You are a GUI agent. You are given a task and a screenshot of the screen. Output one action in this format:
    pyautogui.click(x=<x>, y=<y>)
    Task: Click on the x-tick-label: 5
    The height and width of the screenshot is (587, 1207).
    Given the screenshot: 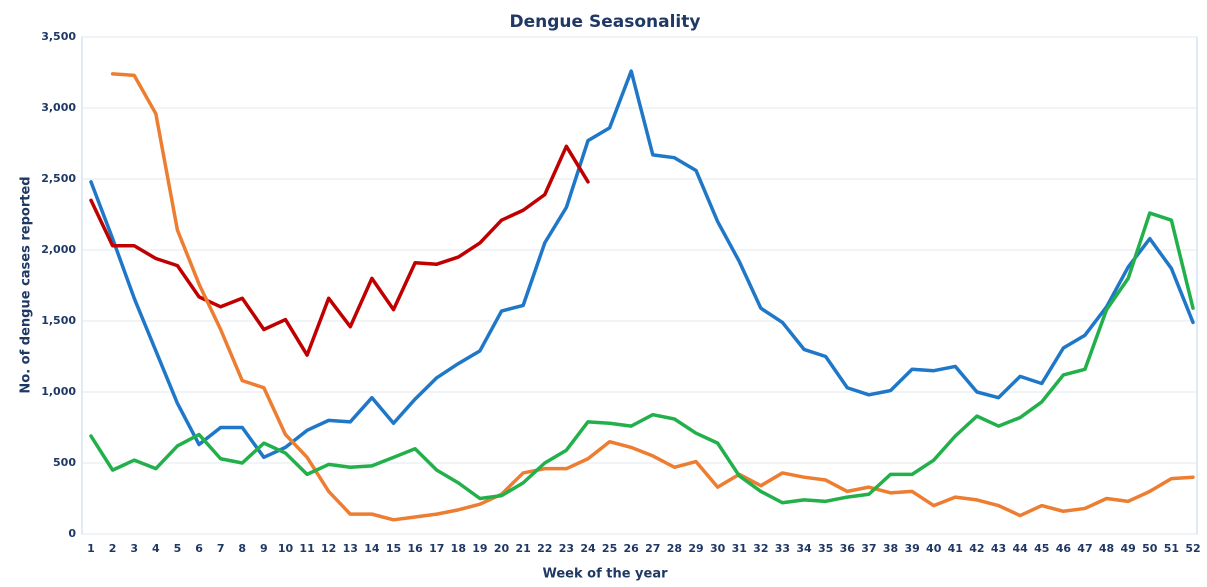 What is the action you would take?
    pyautogui.click(x=178, y=548)
    